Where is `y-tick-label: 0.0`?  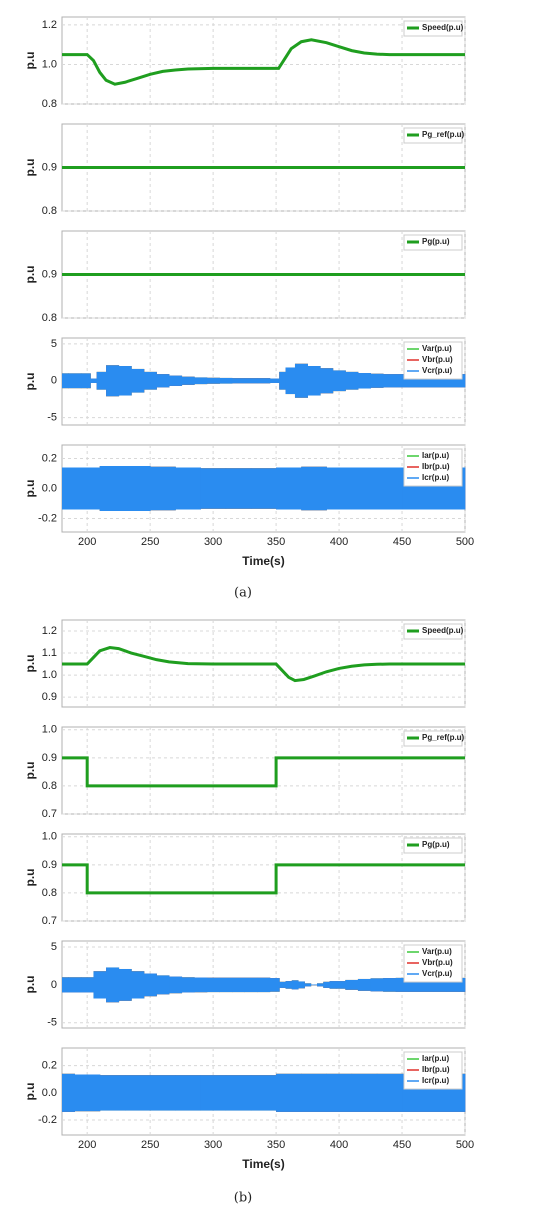 y-tick-label: 0.0 is located at coordinates (49, 488).